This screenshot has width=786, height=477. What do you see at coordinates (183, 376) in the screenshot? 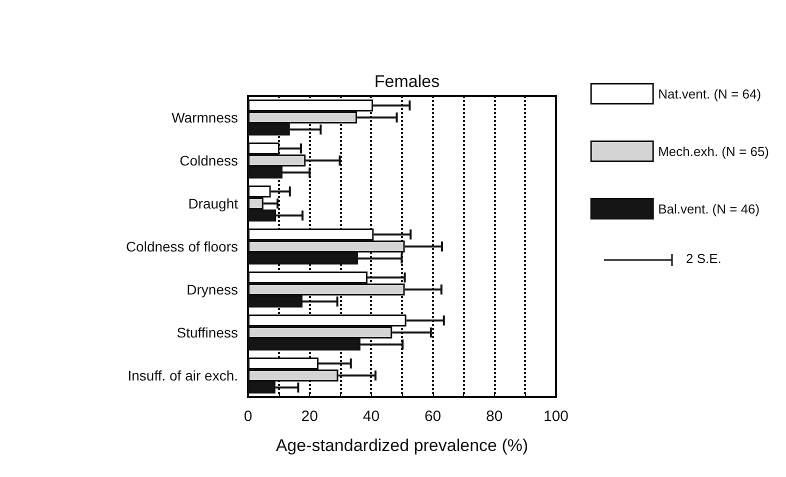
I see `y-tick-label: Insuff. of air exch.` at bounding box center [183, 376].